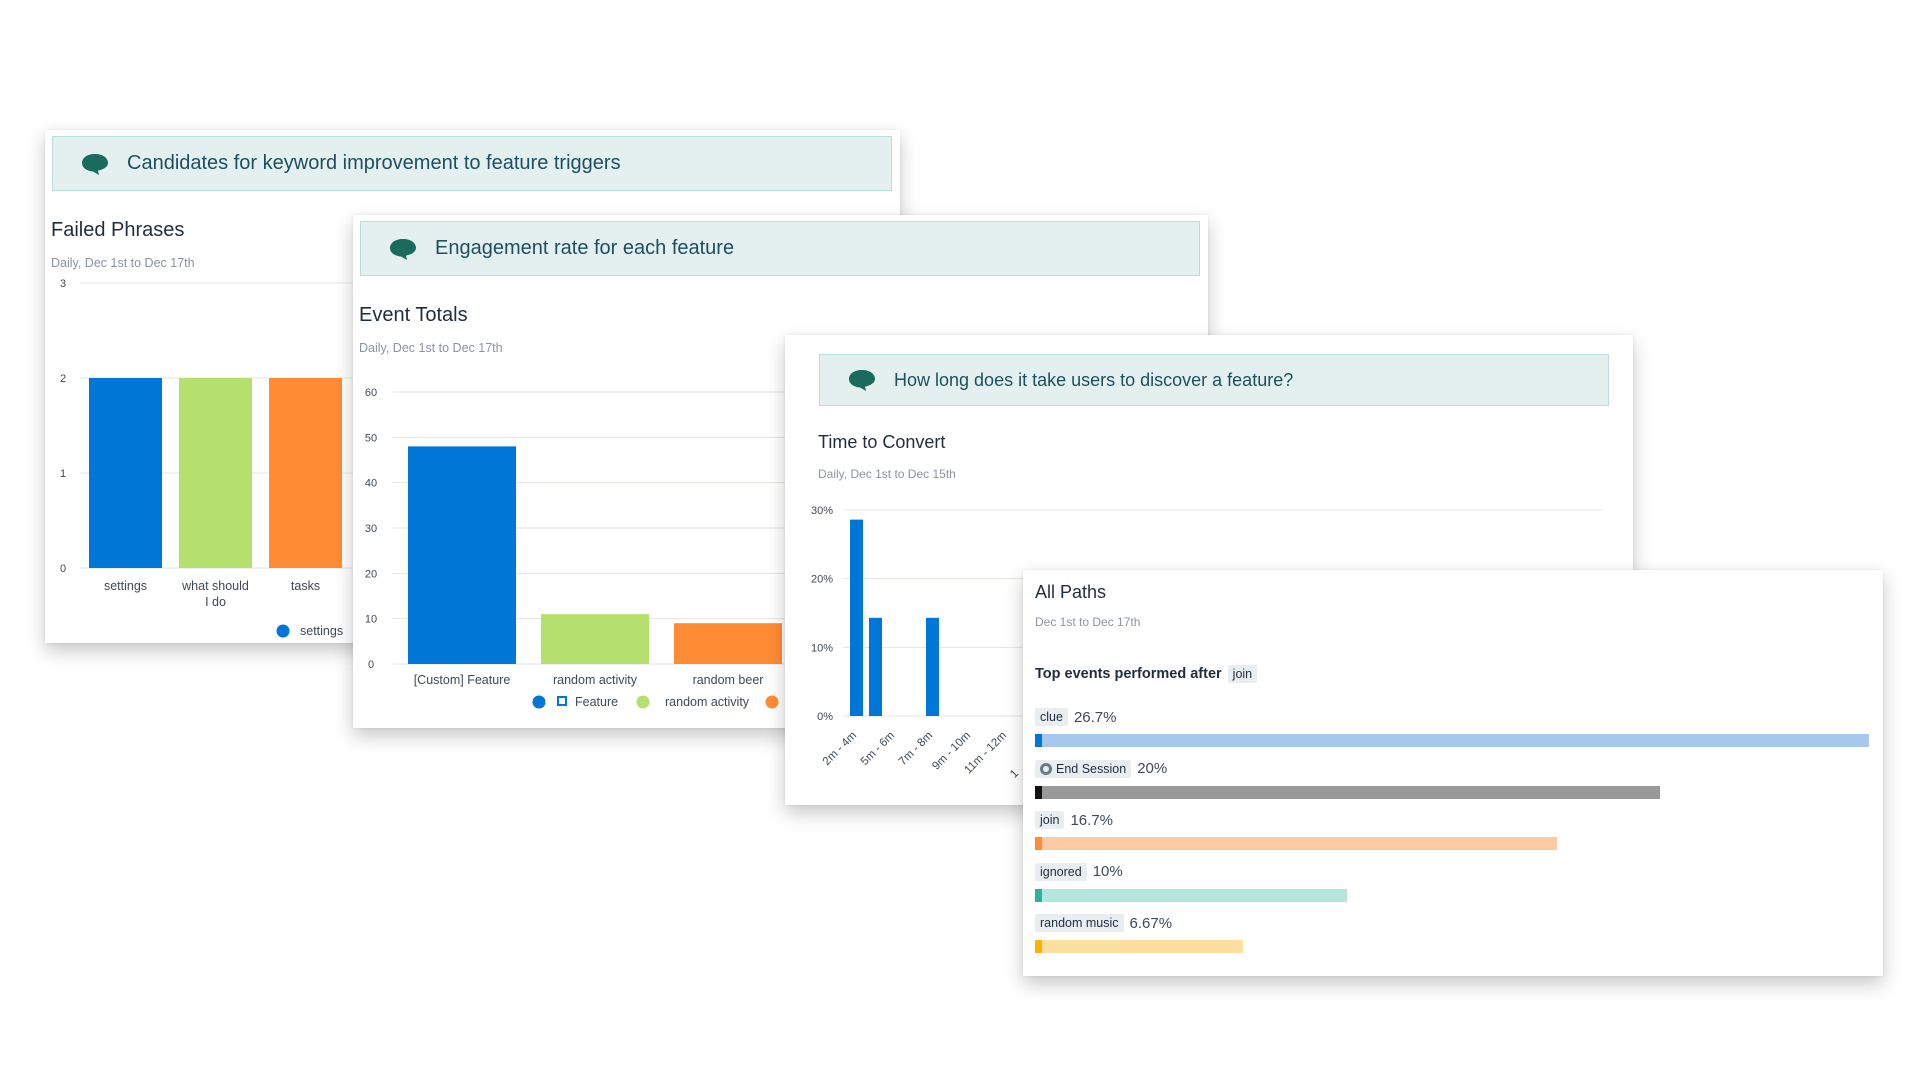 The image size is (1920, 1080). What do you see at coordinates (780, 248) in the screenshot?
I see `insight-banner: Engagement rate for each feature` at bounding box center [780, 248].